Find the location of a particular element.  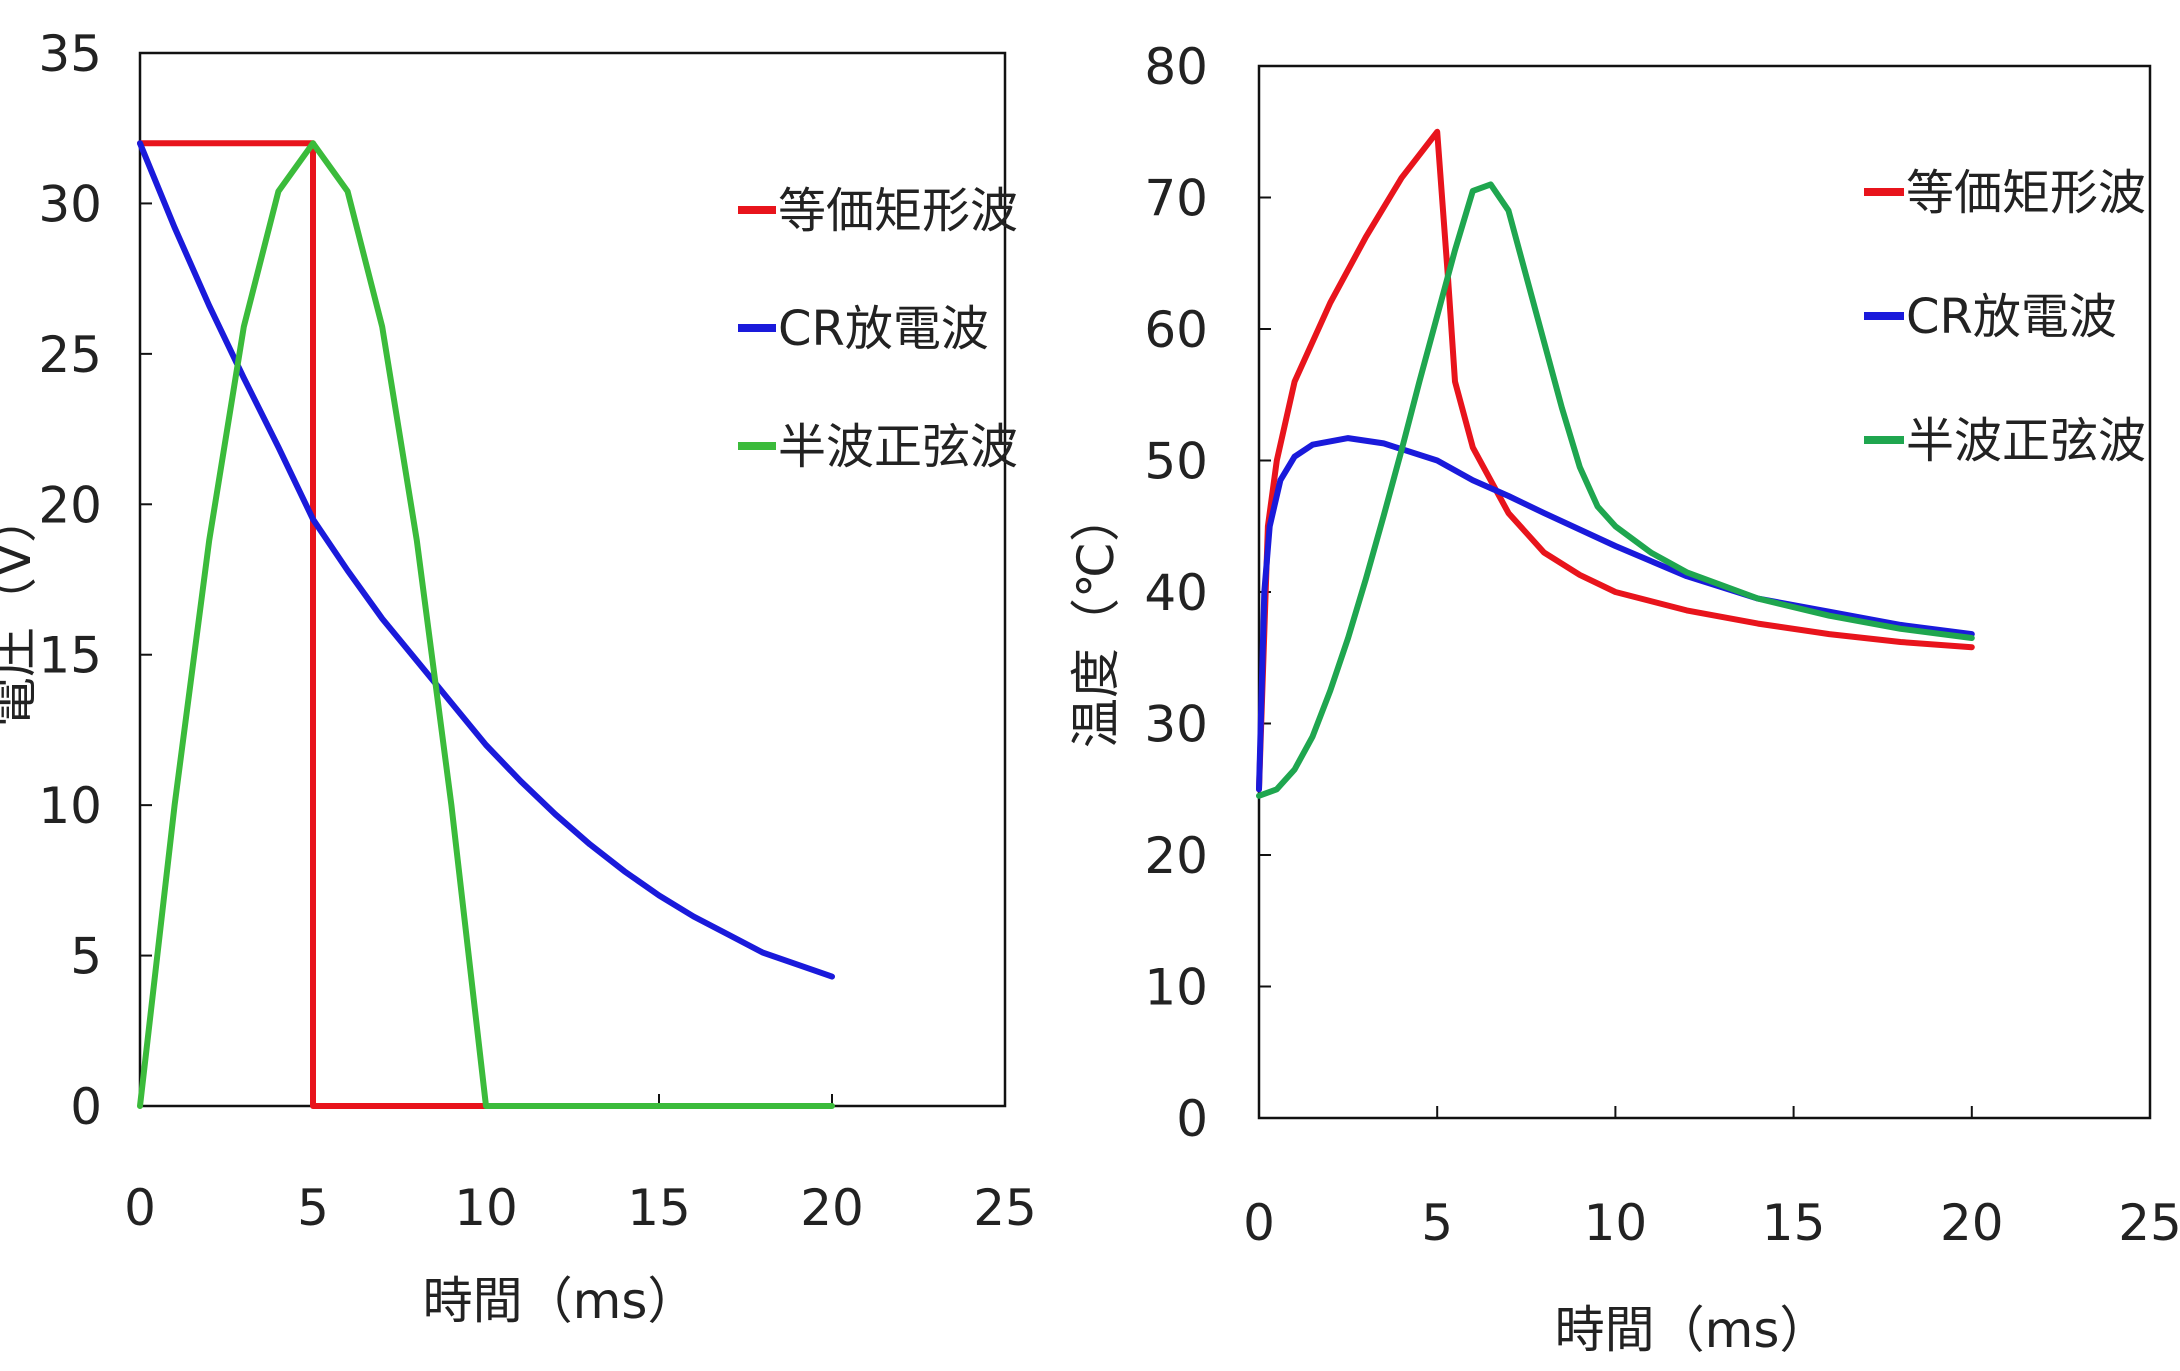

y-tick-label: 35 is located at coordinates (70, 54).